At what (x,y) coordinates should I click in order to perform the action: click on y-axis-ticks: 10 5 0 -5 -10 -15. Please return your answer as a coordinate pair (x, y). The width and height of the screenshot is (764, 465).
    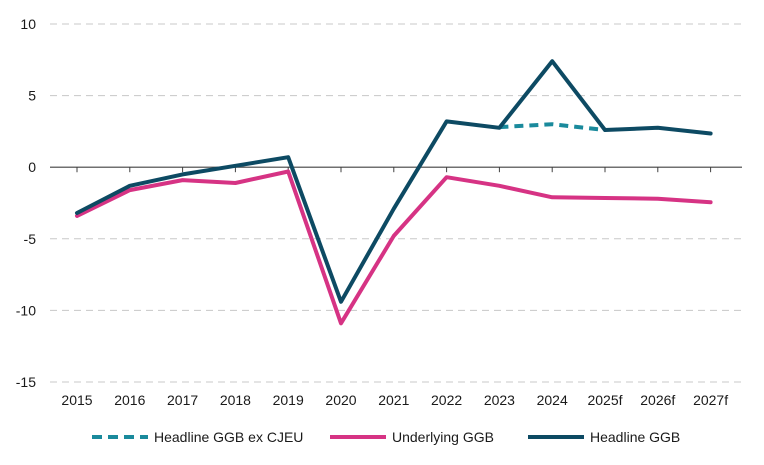
    Looking at the image, I should click on (26, 203).